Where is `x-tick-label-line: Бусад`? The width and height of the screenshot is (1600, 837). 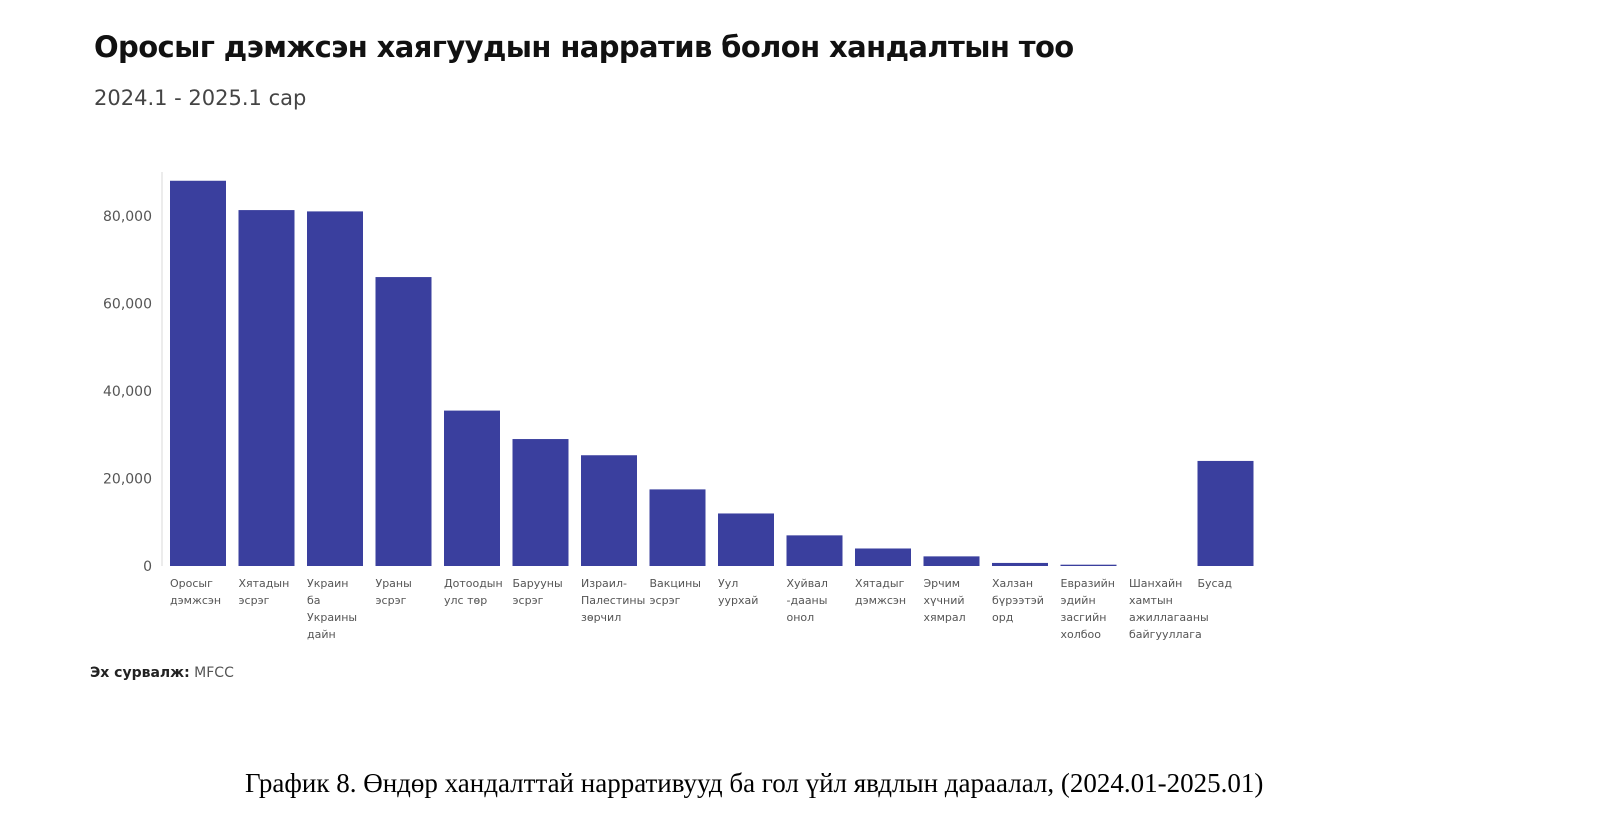
x-tick-label-line: Бусад is located at coordinates (1215, 583).